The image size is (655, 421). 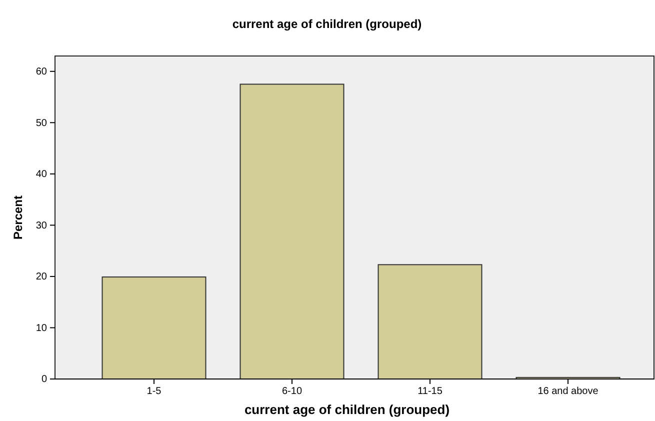 What do you see at coordinates (347, 409) in the screenshot?
I see `x-axis-title: current age of children (grouped)` at bounding box center [347, 409].